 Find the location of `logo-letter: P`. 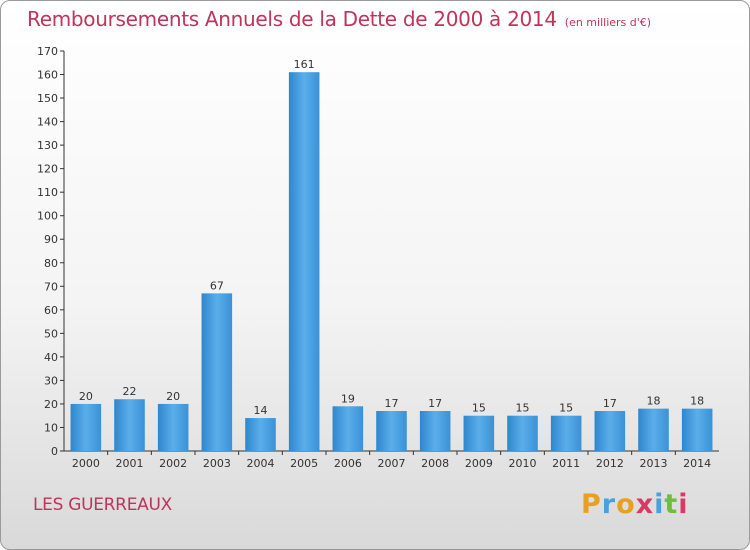

logo-letter: P is located at coordinates (591, 504).